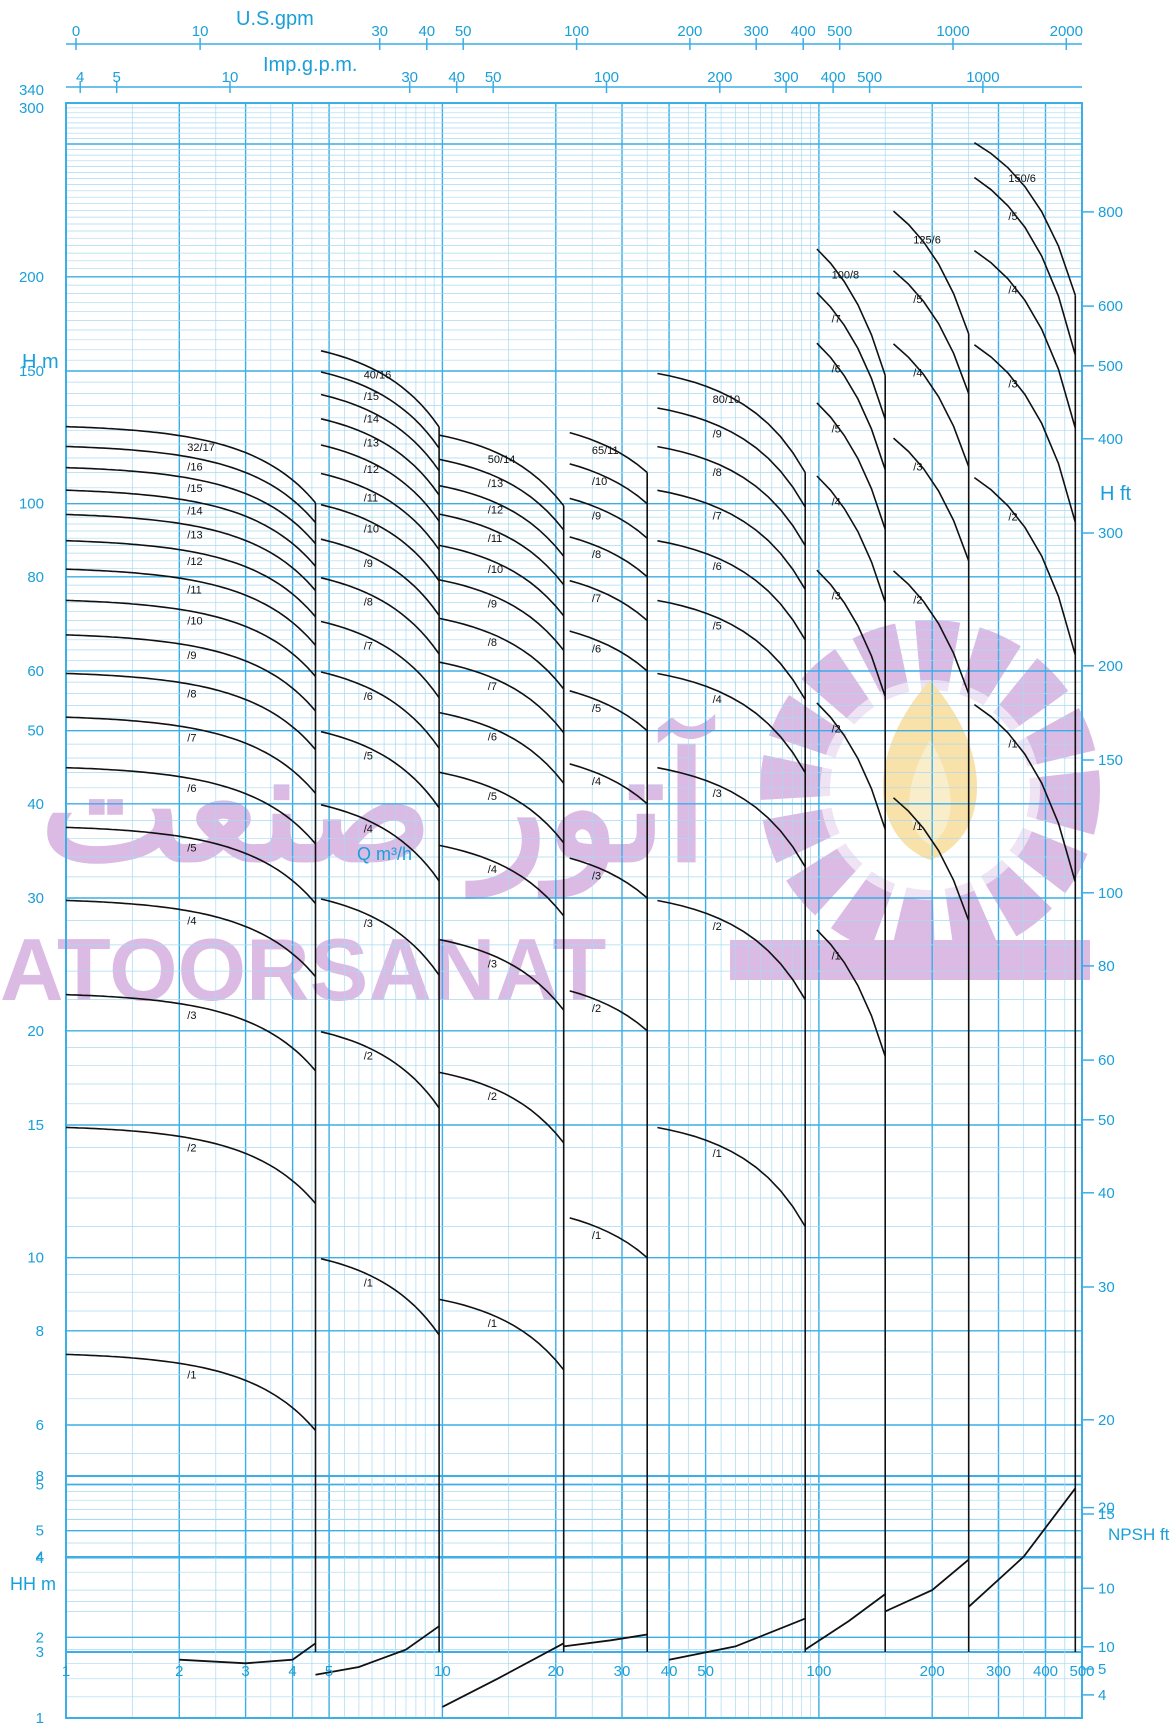 The height and width of the screenshot is (1723, 1175). What do you see at coordinates (1106, 1647) in the screenshot?
I see `y2-axis-tick-label: 10` at bounding box center [1106, 1647].